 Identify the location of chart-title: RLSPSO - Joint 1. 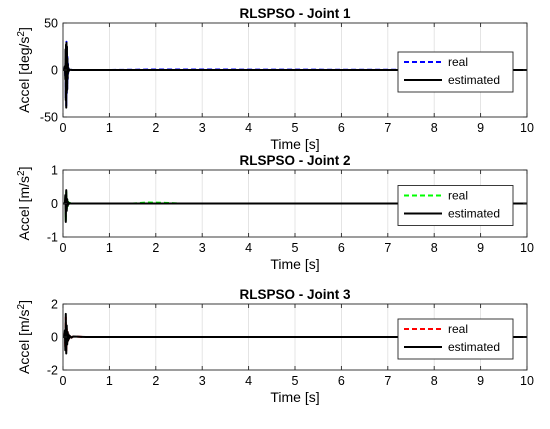
(295, 13).